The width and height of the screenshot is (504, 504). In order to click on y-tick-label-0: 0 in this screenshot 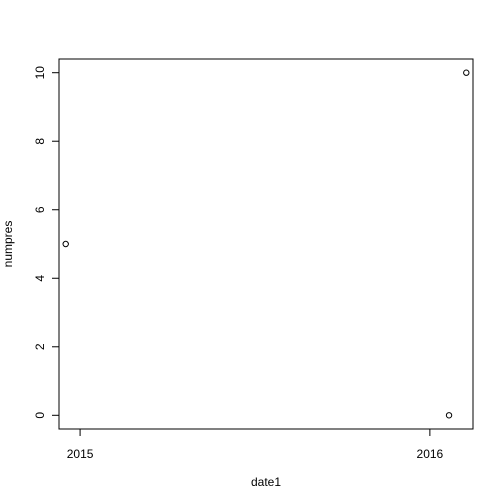, I will do `click(40, 415)`.